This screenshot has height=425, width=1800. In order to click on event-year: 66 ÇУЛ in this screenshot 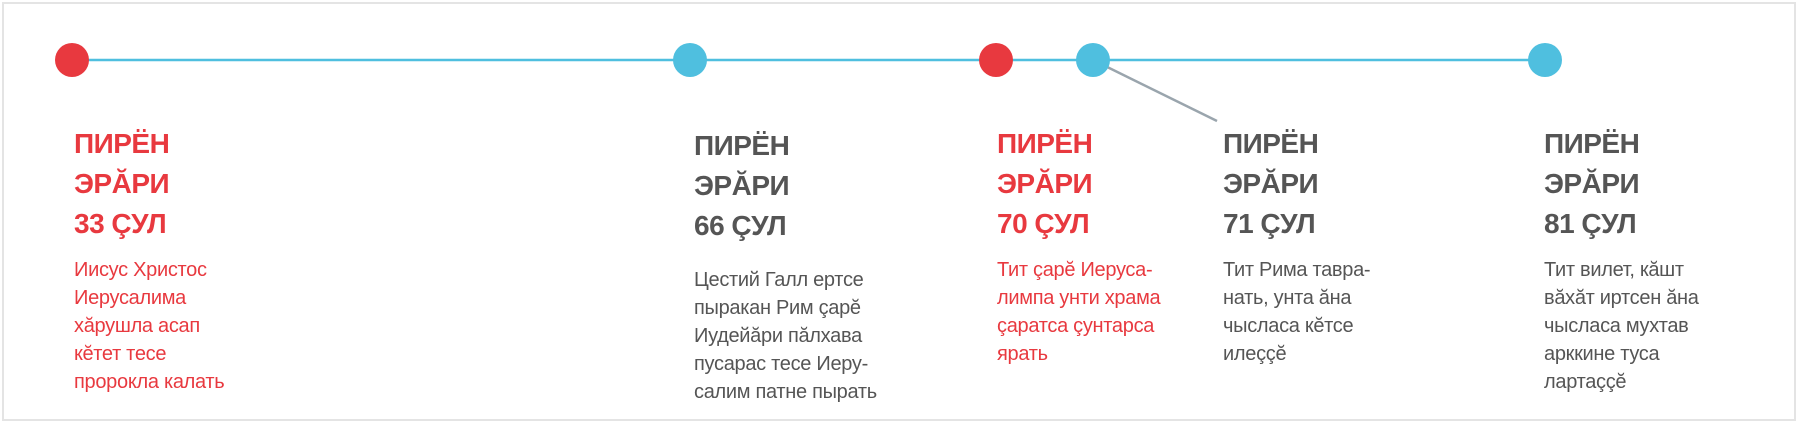, I will do `click(740, 225)`.